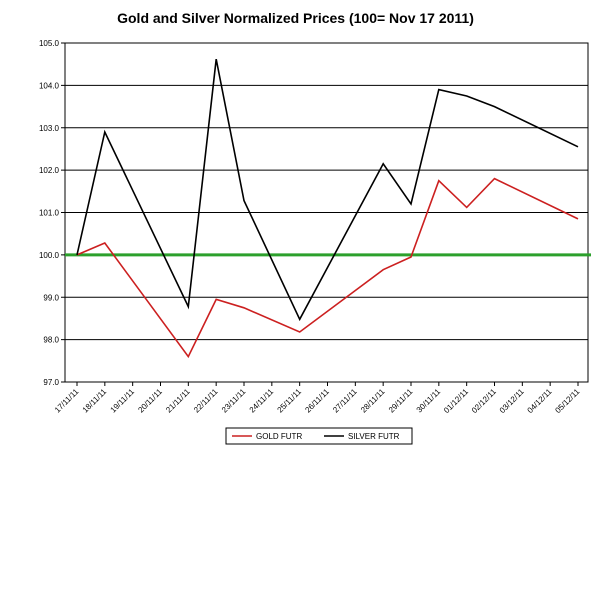 The image size is (591, 591). What do you see at coordinates (206, 401) in the screenshot?
I see `x-tick-label: 22/11/11` at bounding box center [206, 401].